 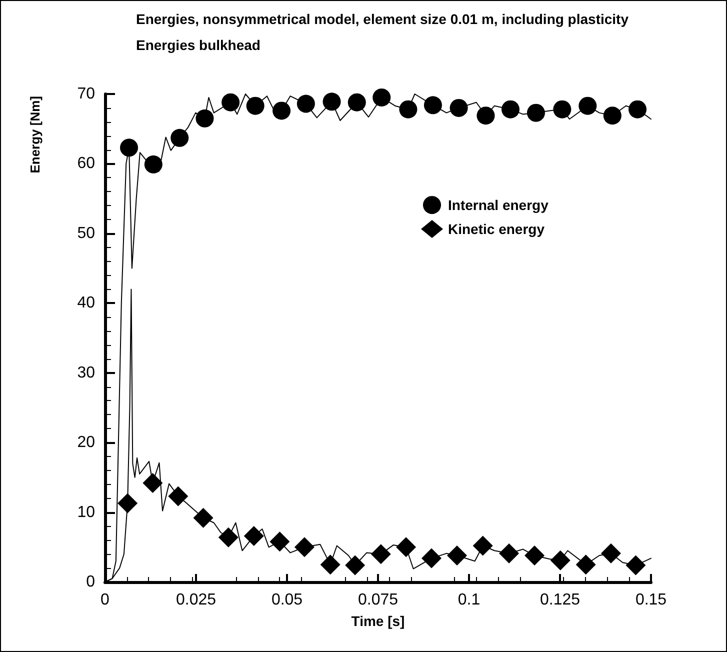 I want to click on x-tick-label: 0, so click(x=105, y=600).